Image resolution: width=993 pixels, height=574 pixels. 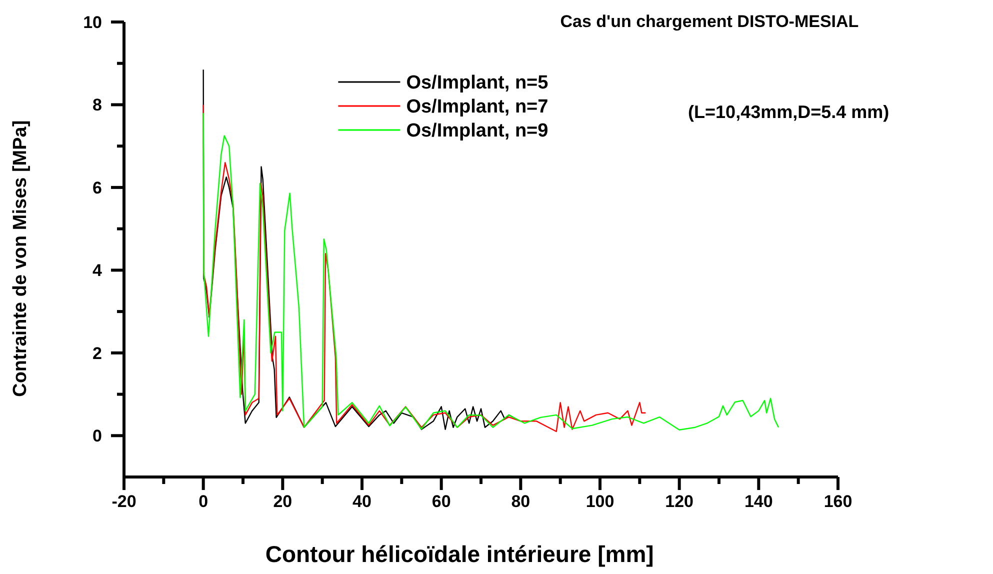 What do you see at coordinates (709, 21) in the screenshot?
I see `chart-title: Cas d'un chargement DISTO-MESIAL` at bounding box center [709, 21].